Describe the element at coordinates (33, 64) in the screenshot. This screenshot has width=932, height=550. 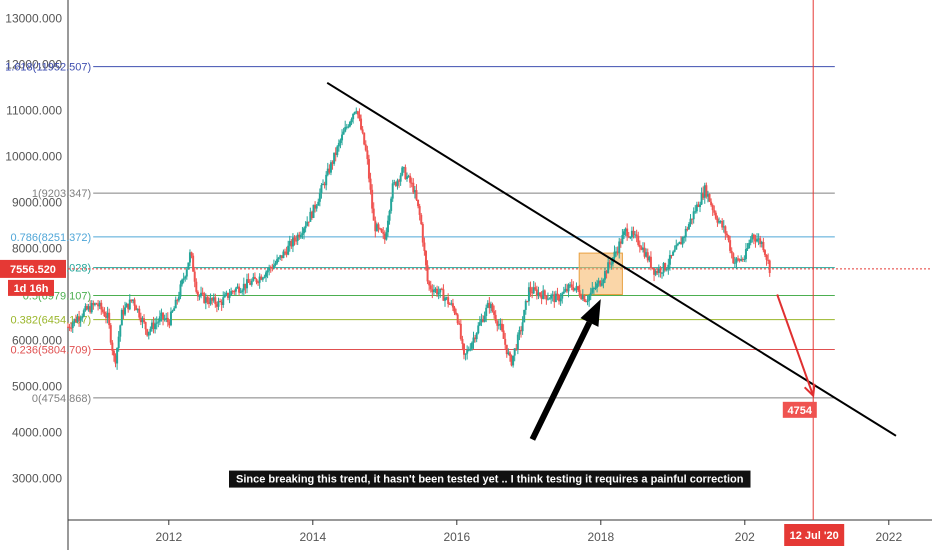
I see `y-tick-label: 12000.000` at that location.